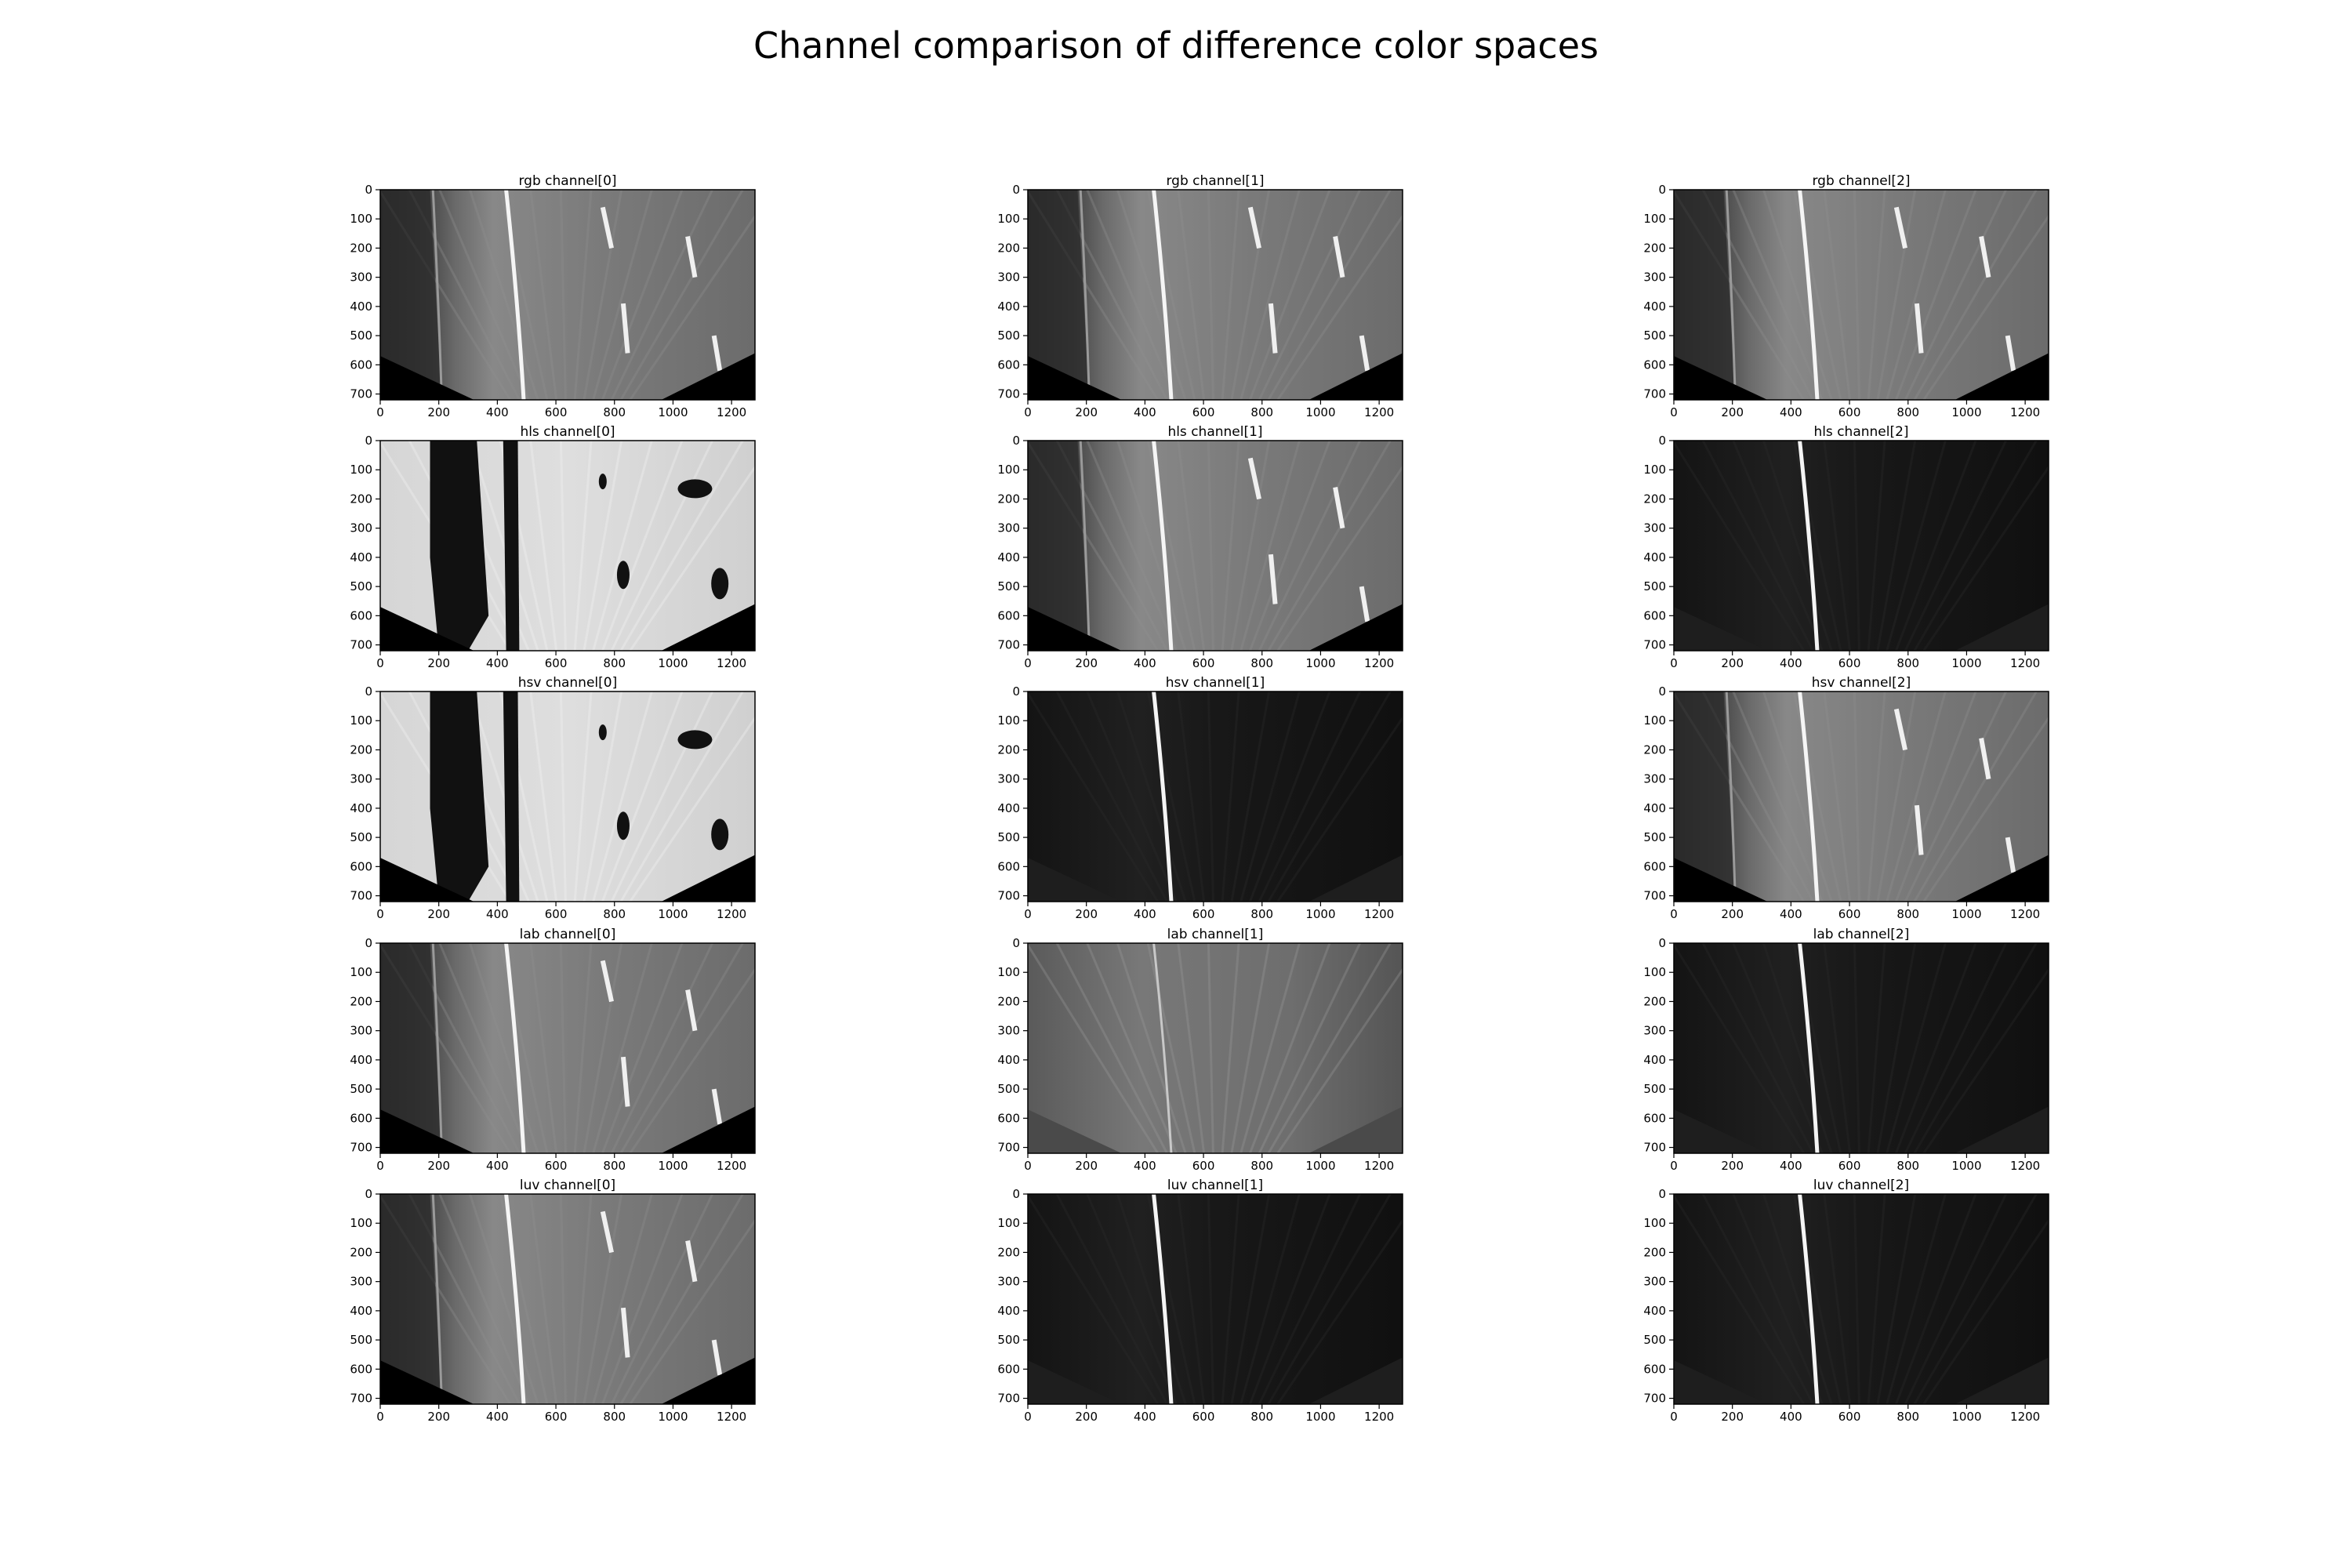 This screenshot has height=1568, width=2352. I want to click on panel-title: rgb channel[0], so click(567, 181).